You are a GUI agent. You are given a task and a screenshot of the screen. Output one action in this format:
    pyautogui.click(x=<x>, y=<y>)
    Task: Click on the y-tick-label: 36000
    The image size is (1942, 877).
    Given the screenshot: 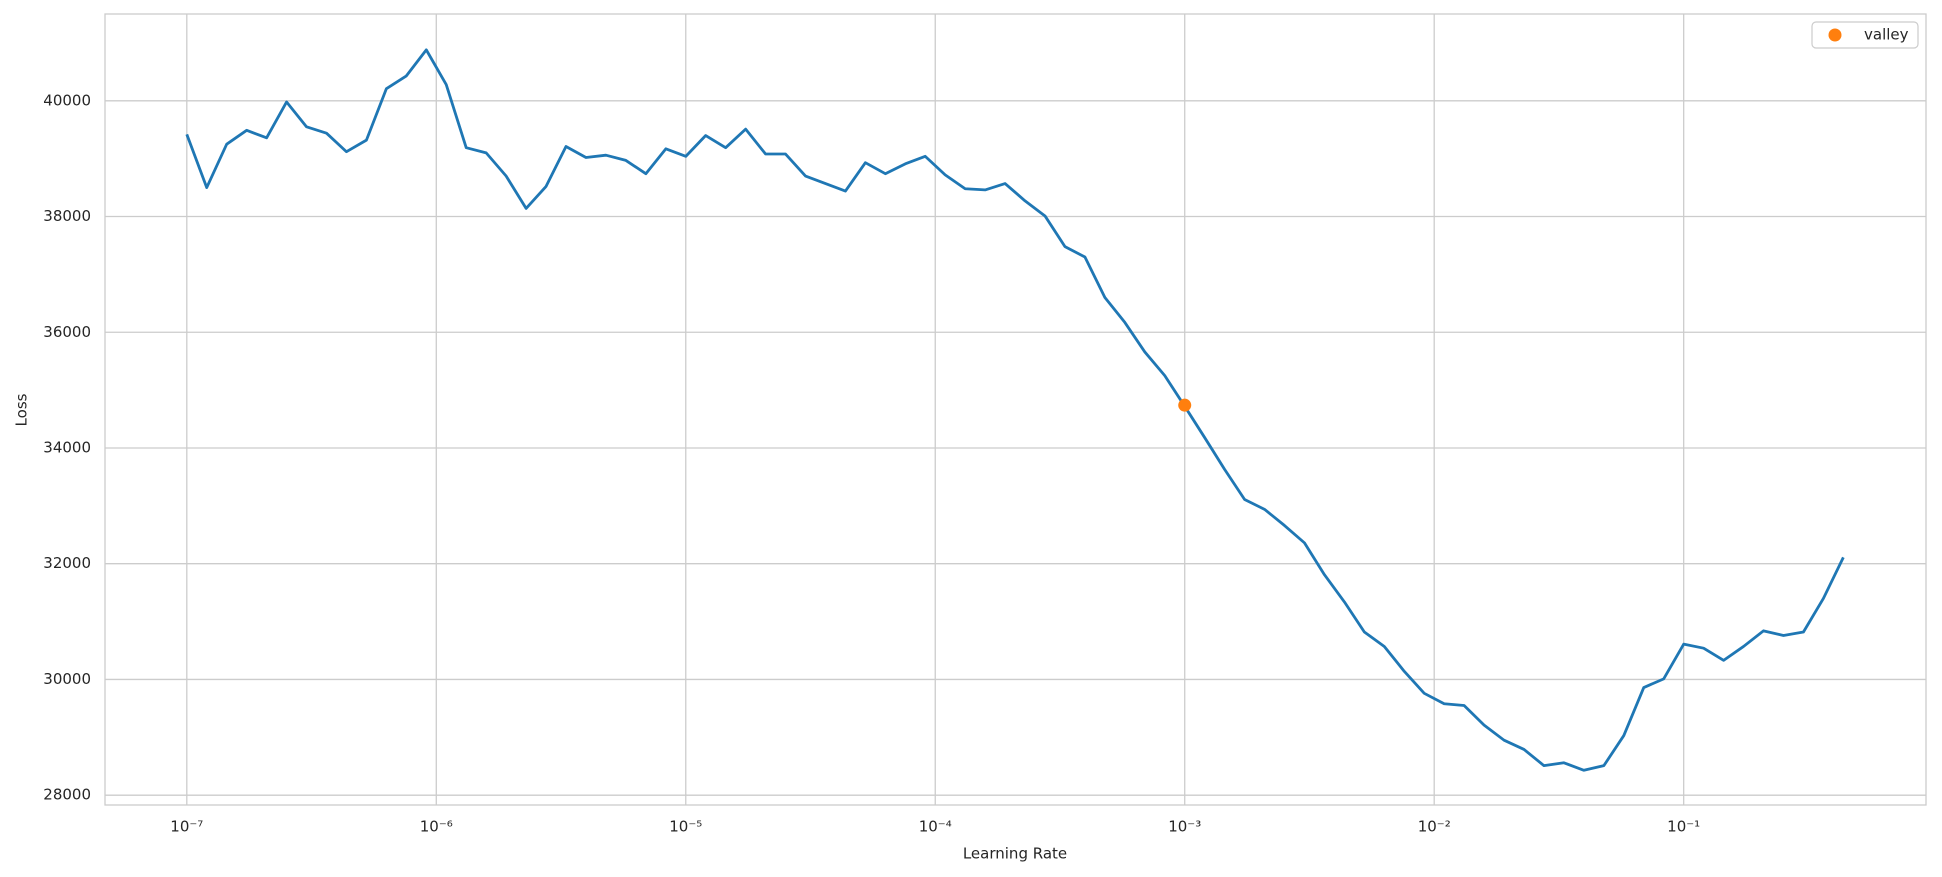 What is the action you would take?
    pyautogui.click(x=67, y=332)
    